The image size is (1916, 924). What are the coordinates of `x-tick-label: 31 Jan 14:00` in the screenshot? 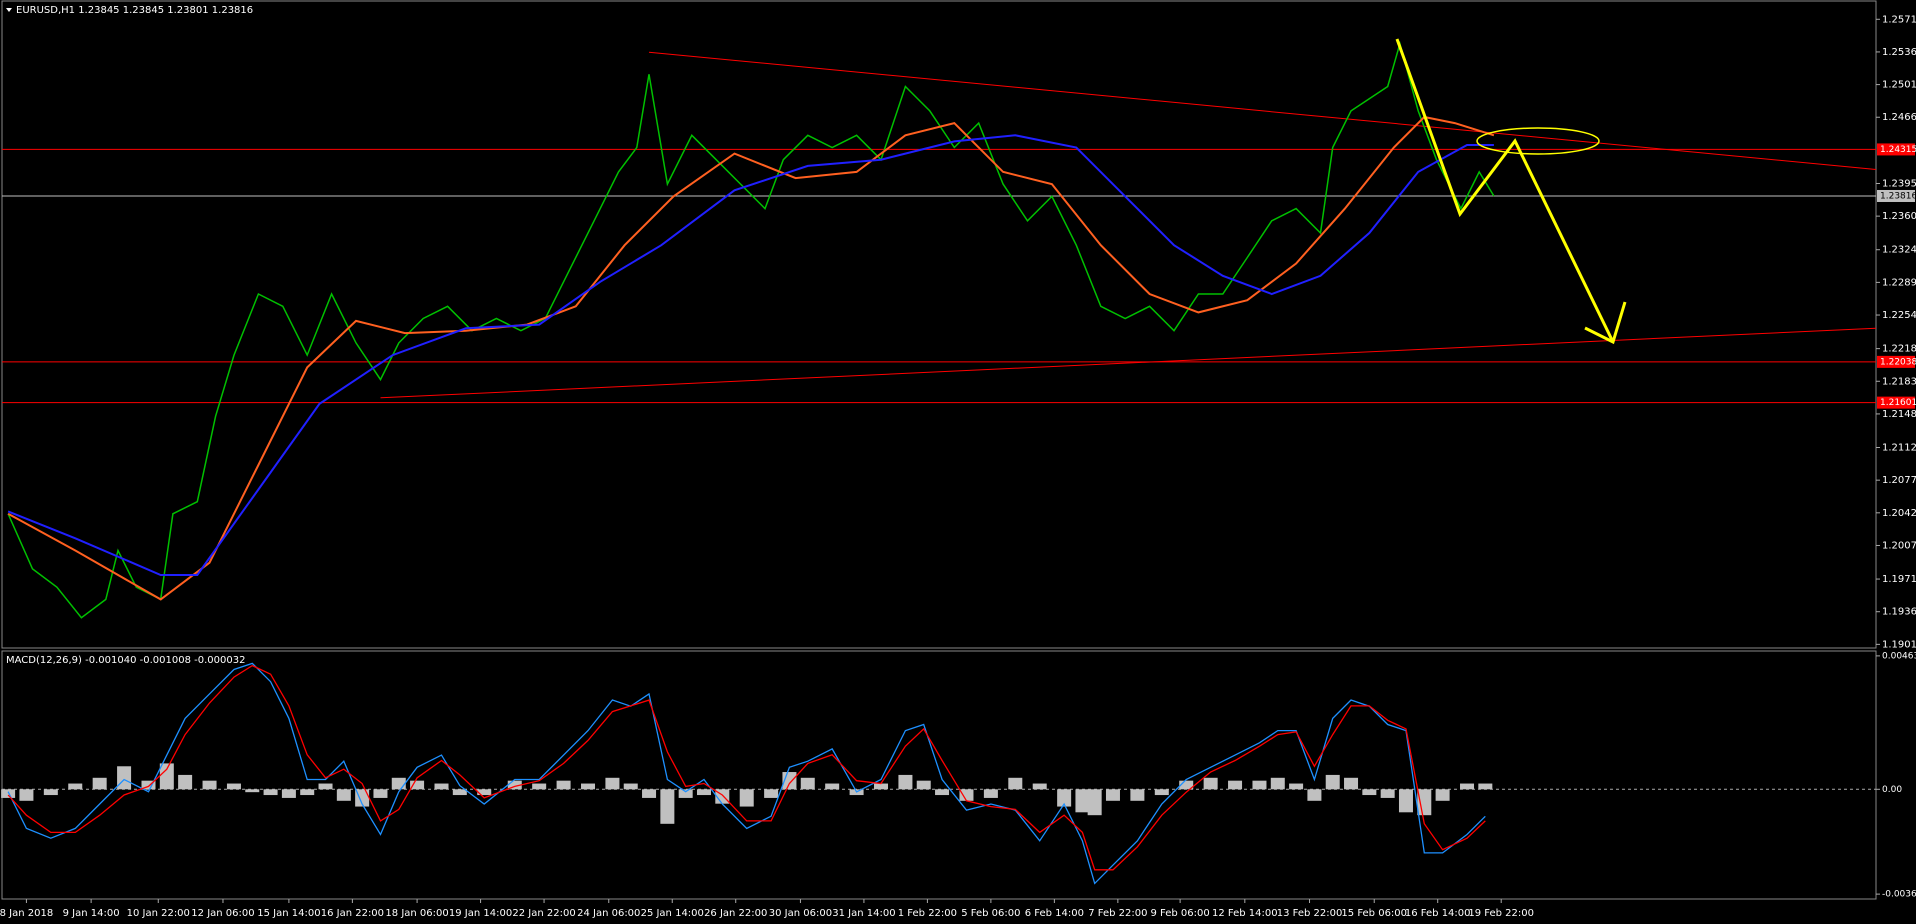 It's located at (863, 913).